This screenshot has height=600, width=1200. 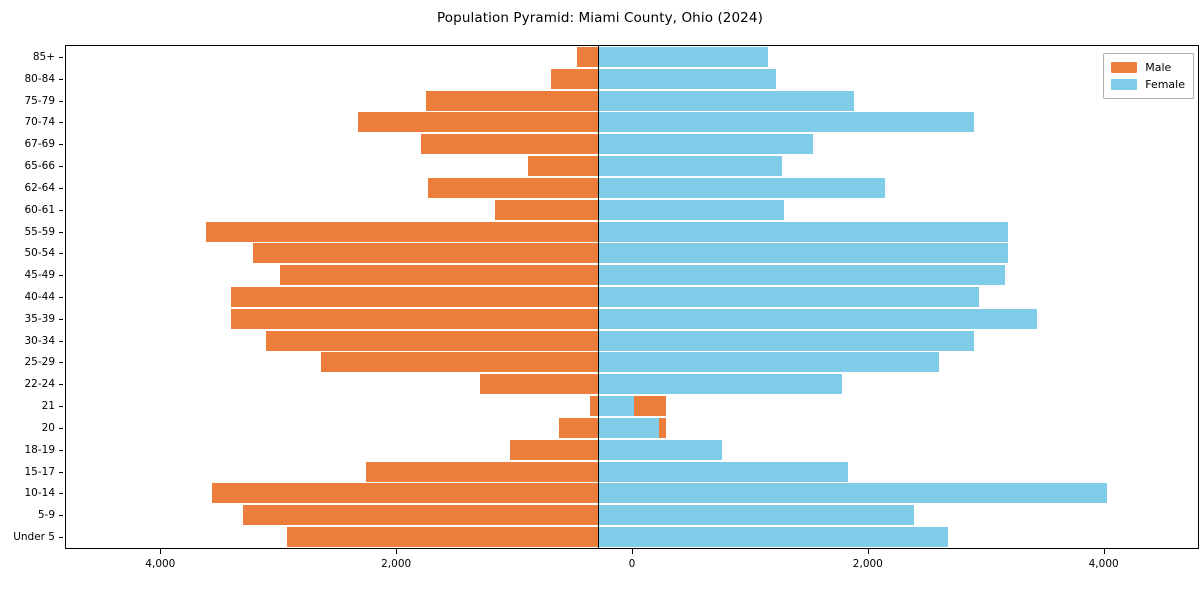 What do you see at coordinates (39, 144) in the screenshot?
I see `y-axis-label: 67-69` at bounding box center [39, 144].